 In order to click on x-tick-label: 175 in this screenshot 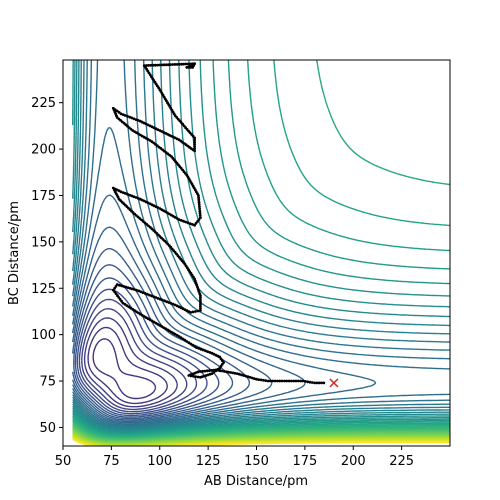, I will do `click(304, 461)`.